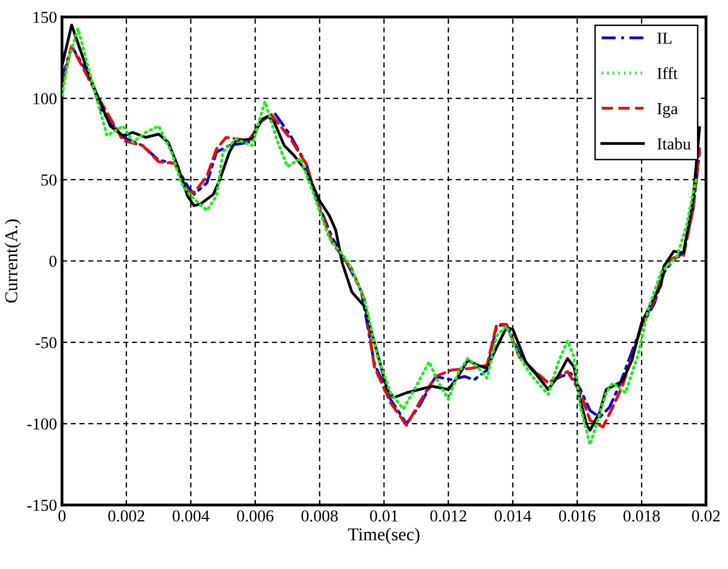 Image resolution: width=728 pixels, height=569 pixels. What do you see at coordinates (448, 516) in the screenshot?
I see `x-tick-label: 0.012` at bounding box center [448, 516].